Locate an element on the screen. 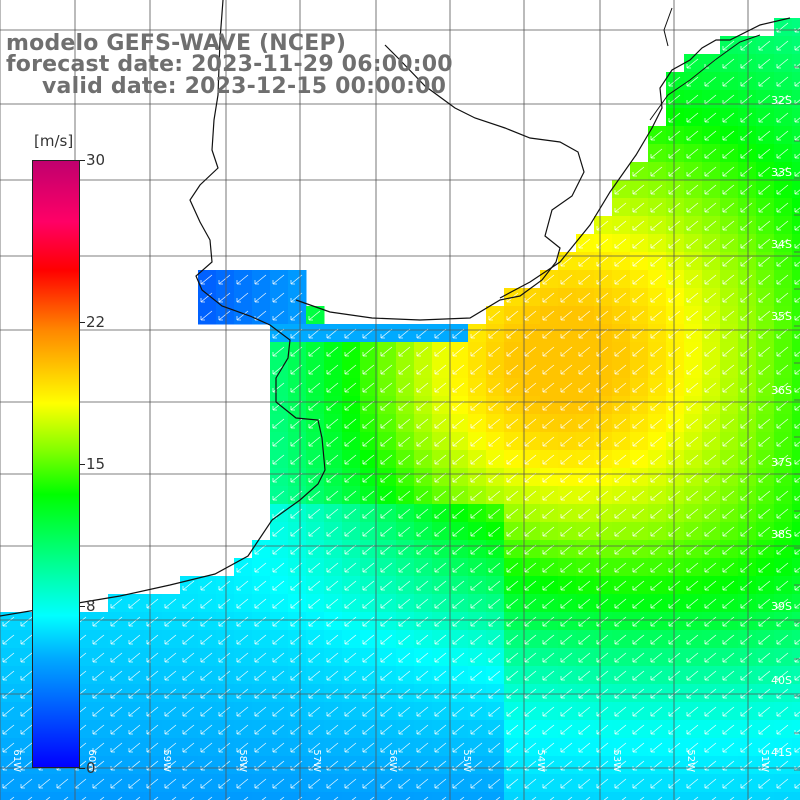  colorbar-tick-mark is located at coordinates (82, 160).